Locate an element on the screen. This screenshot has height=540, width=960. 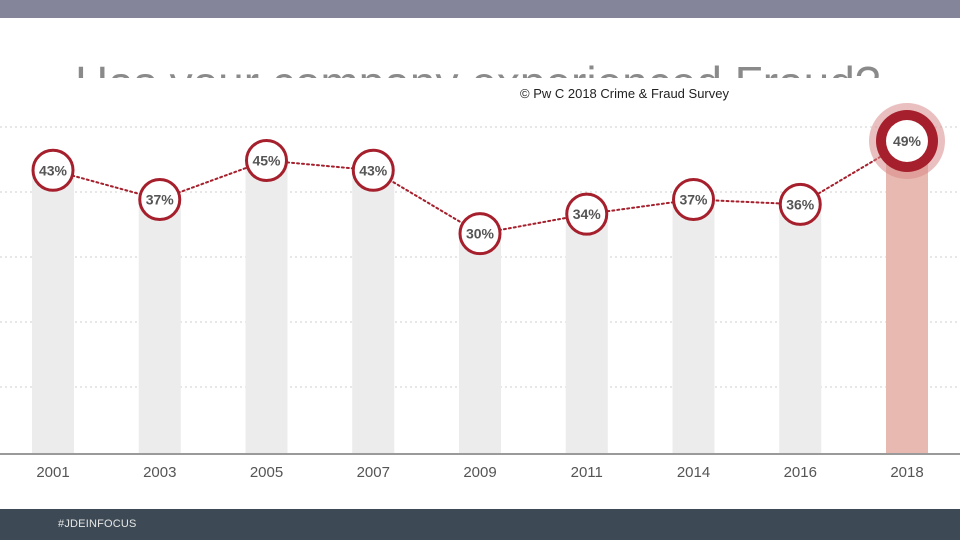
data-label: 36% is located at coordinates (800, 204).